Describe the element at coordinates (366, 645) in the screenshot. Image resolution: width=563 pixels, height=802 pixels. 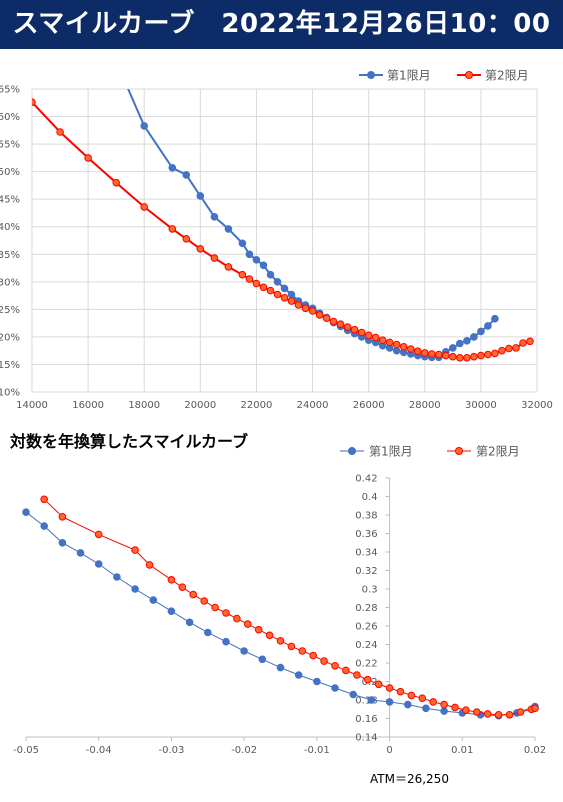
I see `y-tick-label: 0.24` at that location.